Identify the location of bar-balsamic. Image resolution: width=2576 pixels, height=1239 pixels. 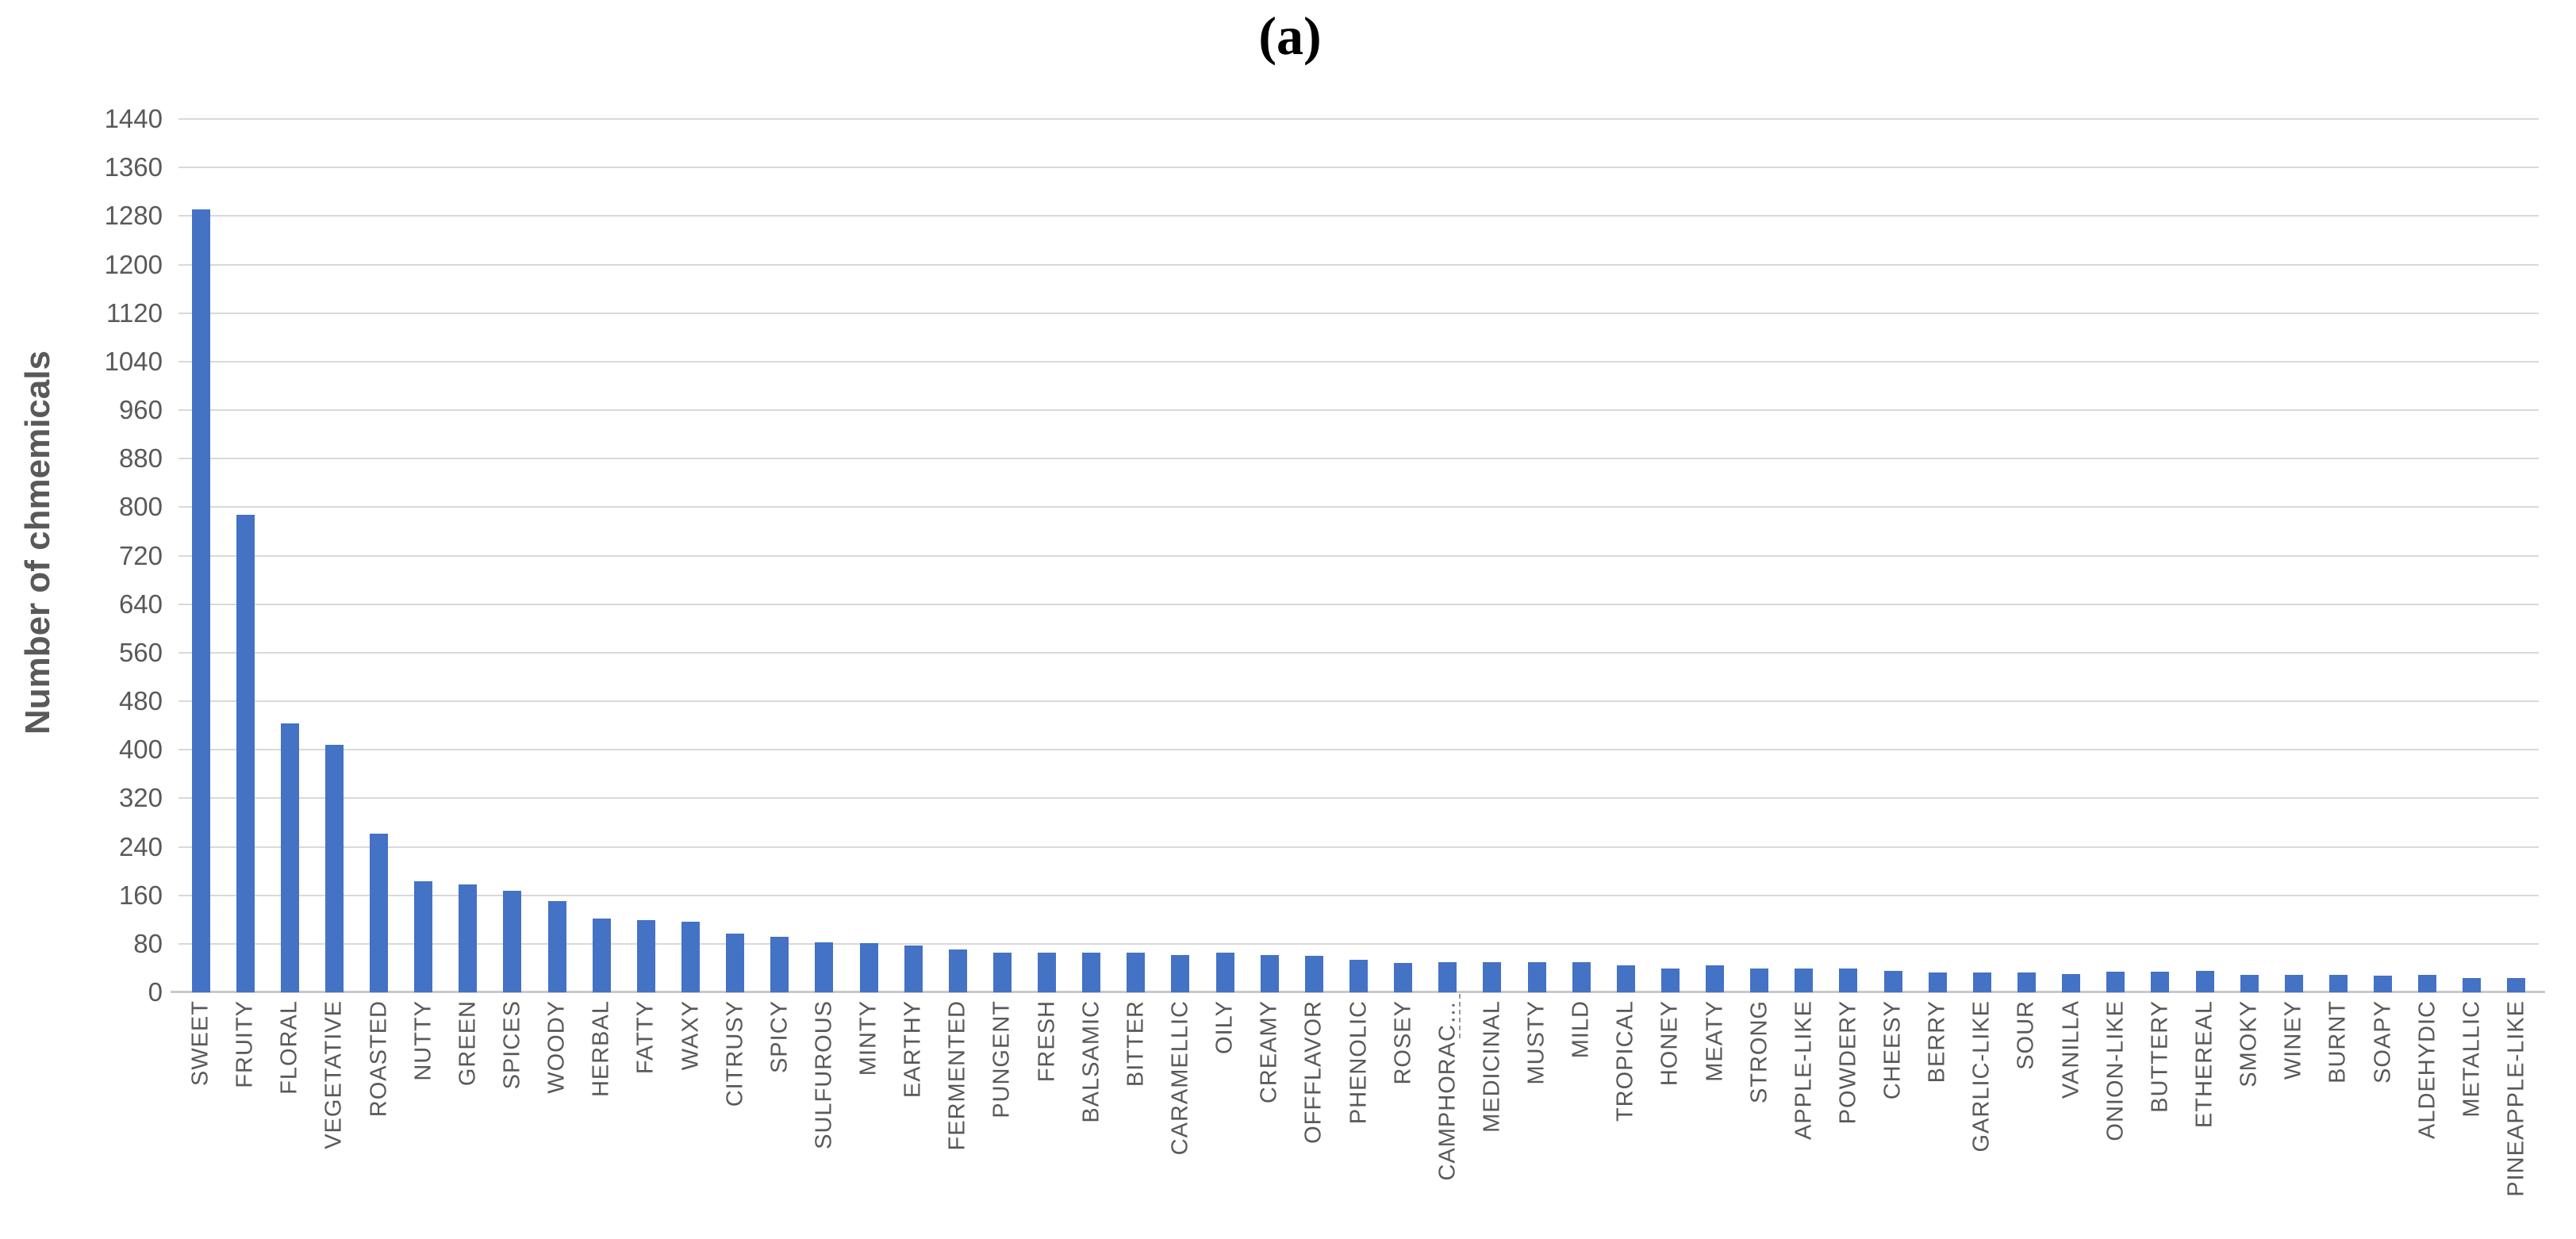
(1091, 972).